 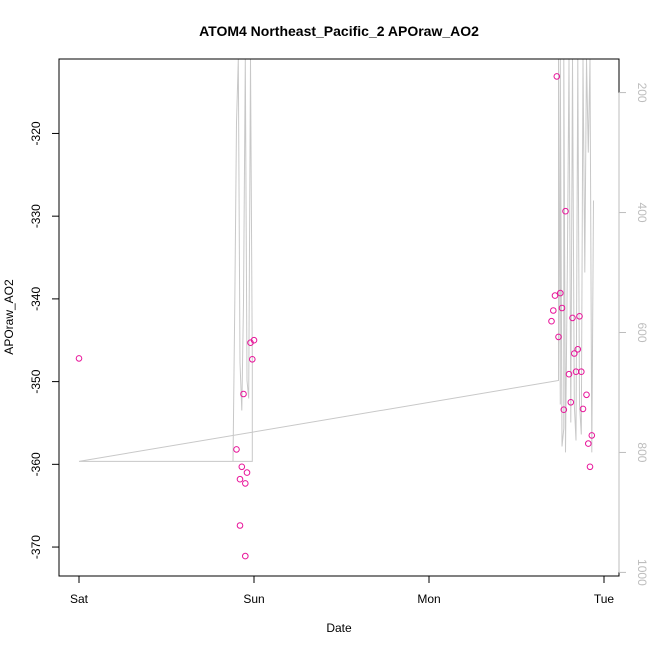 What do you see at coordinates (253, 599) in the screenshot?
I see `x-tick-label: Sun` at bounding box center [253, 599].